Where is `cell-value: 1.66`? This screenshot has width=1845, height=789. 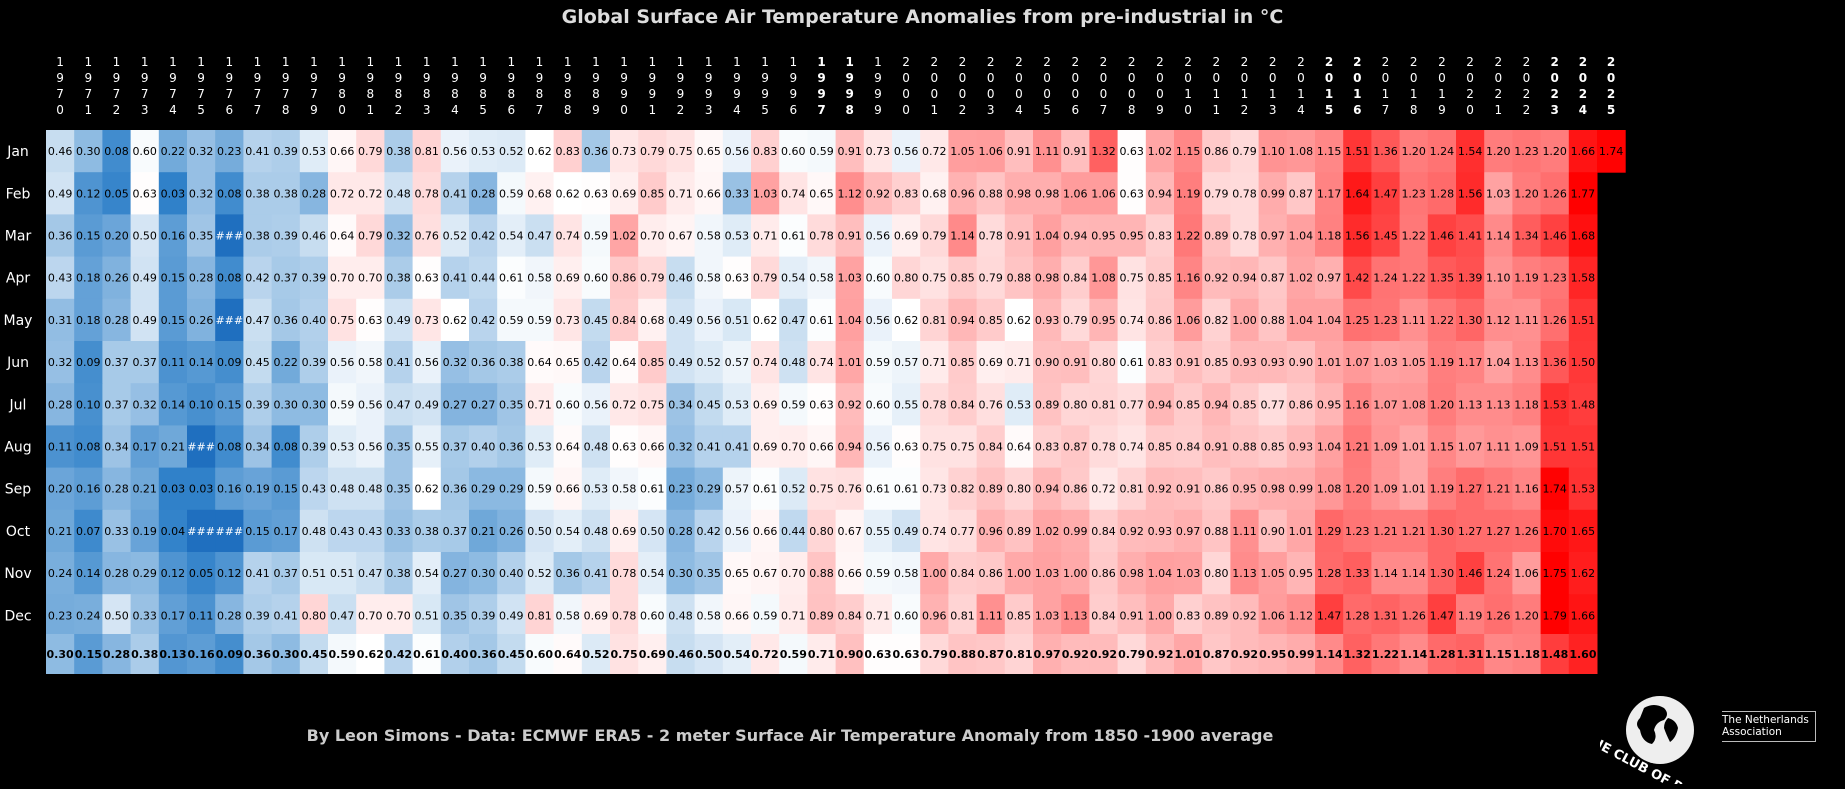 cell-value: 1.66 is located at coordinates (1583, 151).